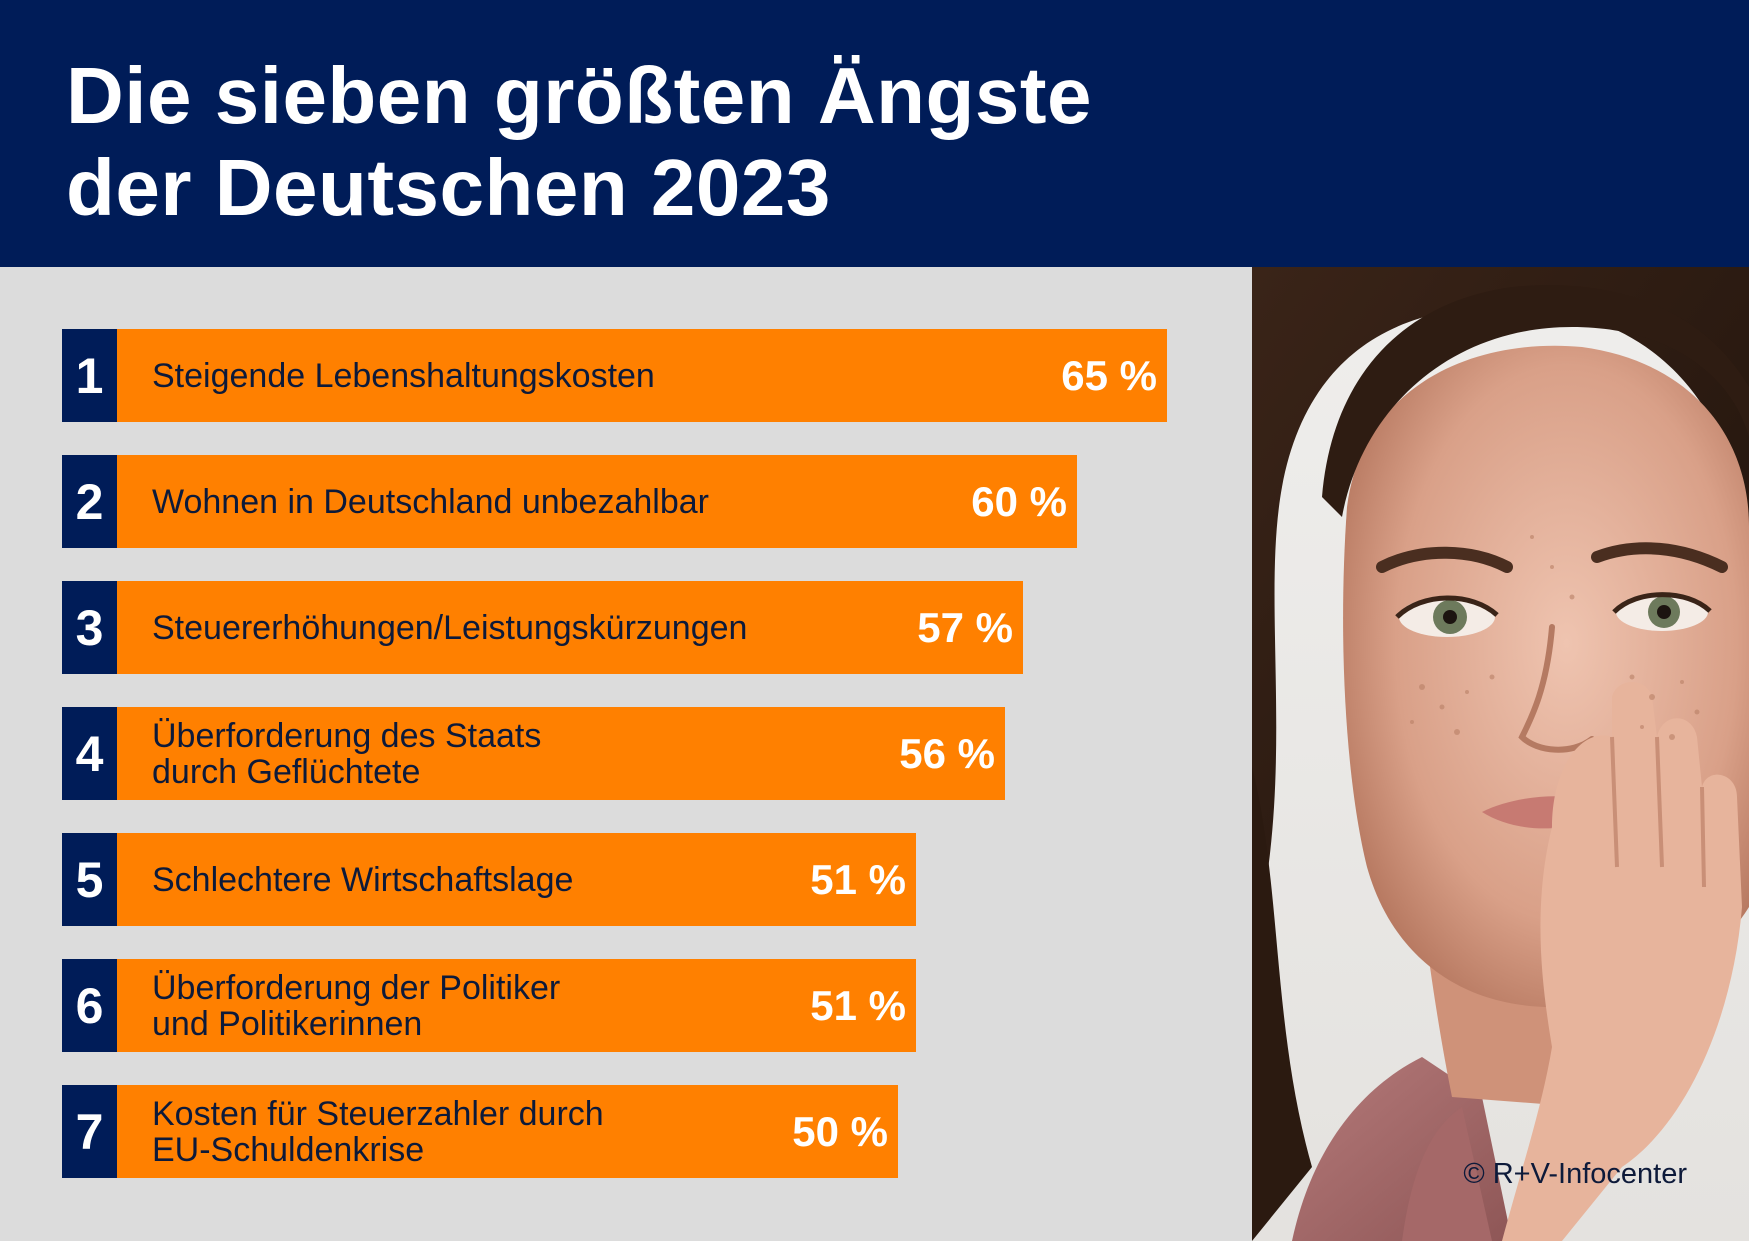 The image size is (1749, 1241). What do you see at coordinates (840, 1131) in the screenshot?
I see `bar-value-label: 50 %` at bounding box center [840, 1131].